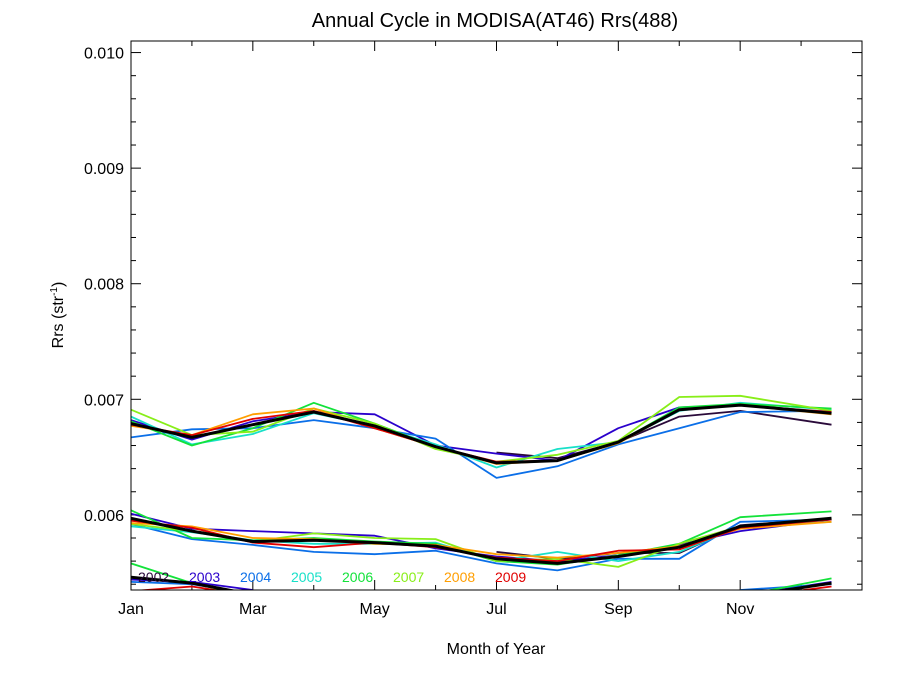 This screenshot has height=675, width=900. What do you see at coordinates (357, 577) in the screenshot?
I see `legend-item-2006: 2006` at bounding box center [357, 577].